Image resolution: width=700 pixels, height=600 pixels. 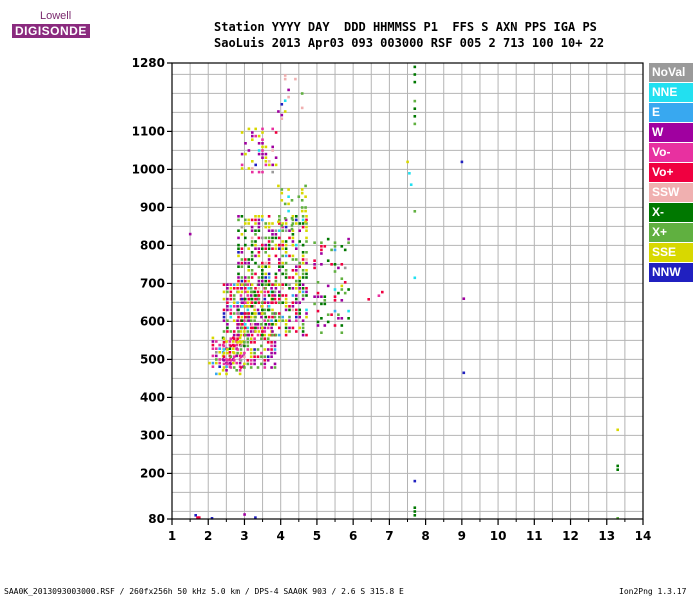 What do you see at coordinates (152, 397) in the screenshot?
I see `y-tick-label: 400` at bounding box center [152, 397].